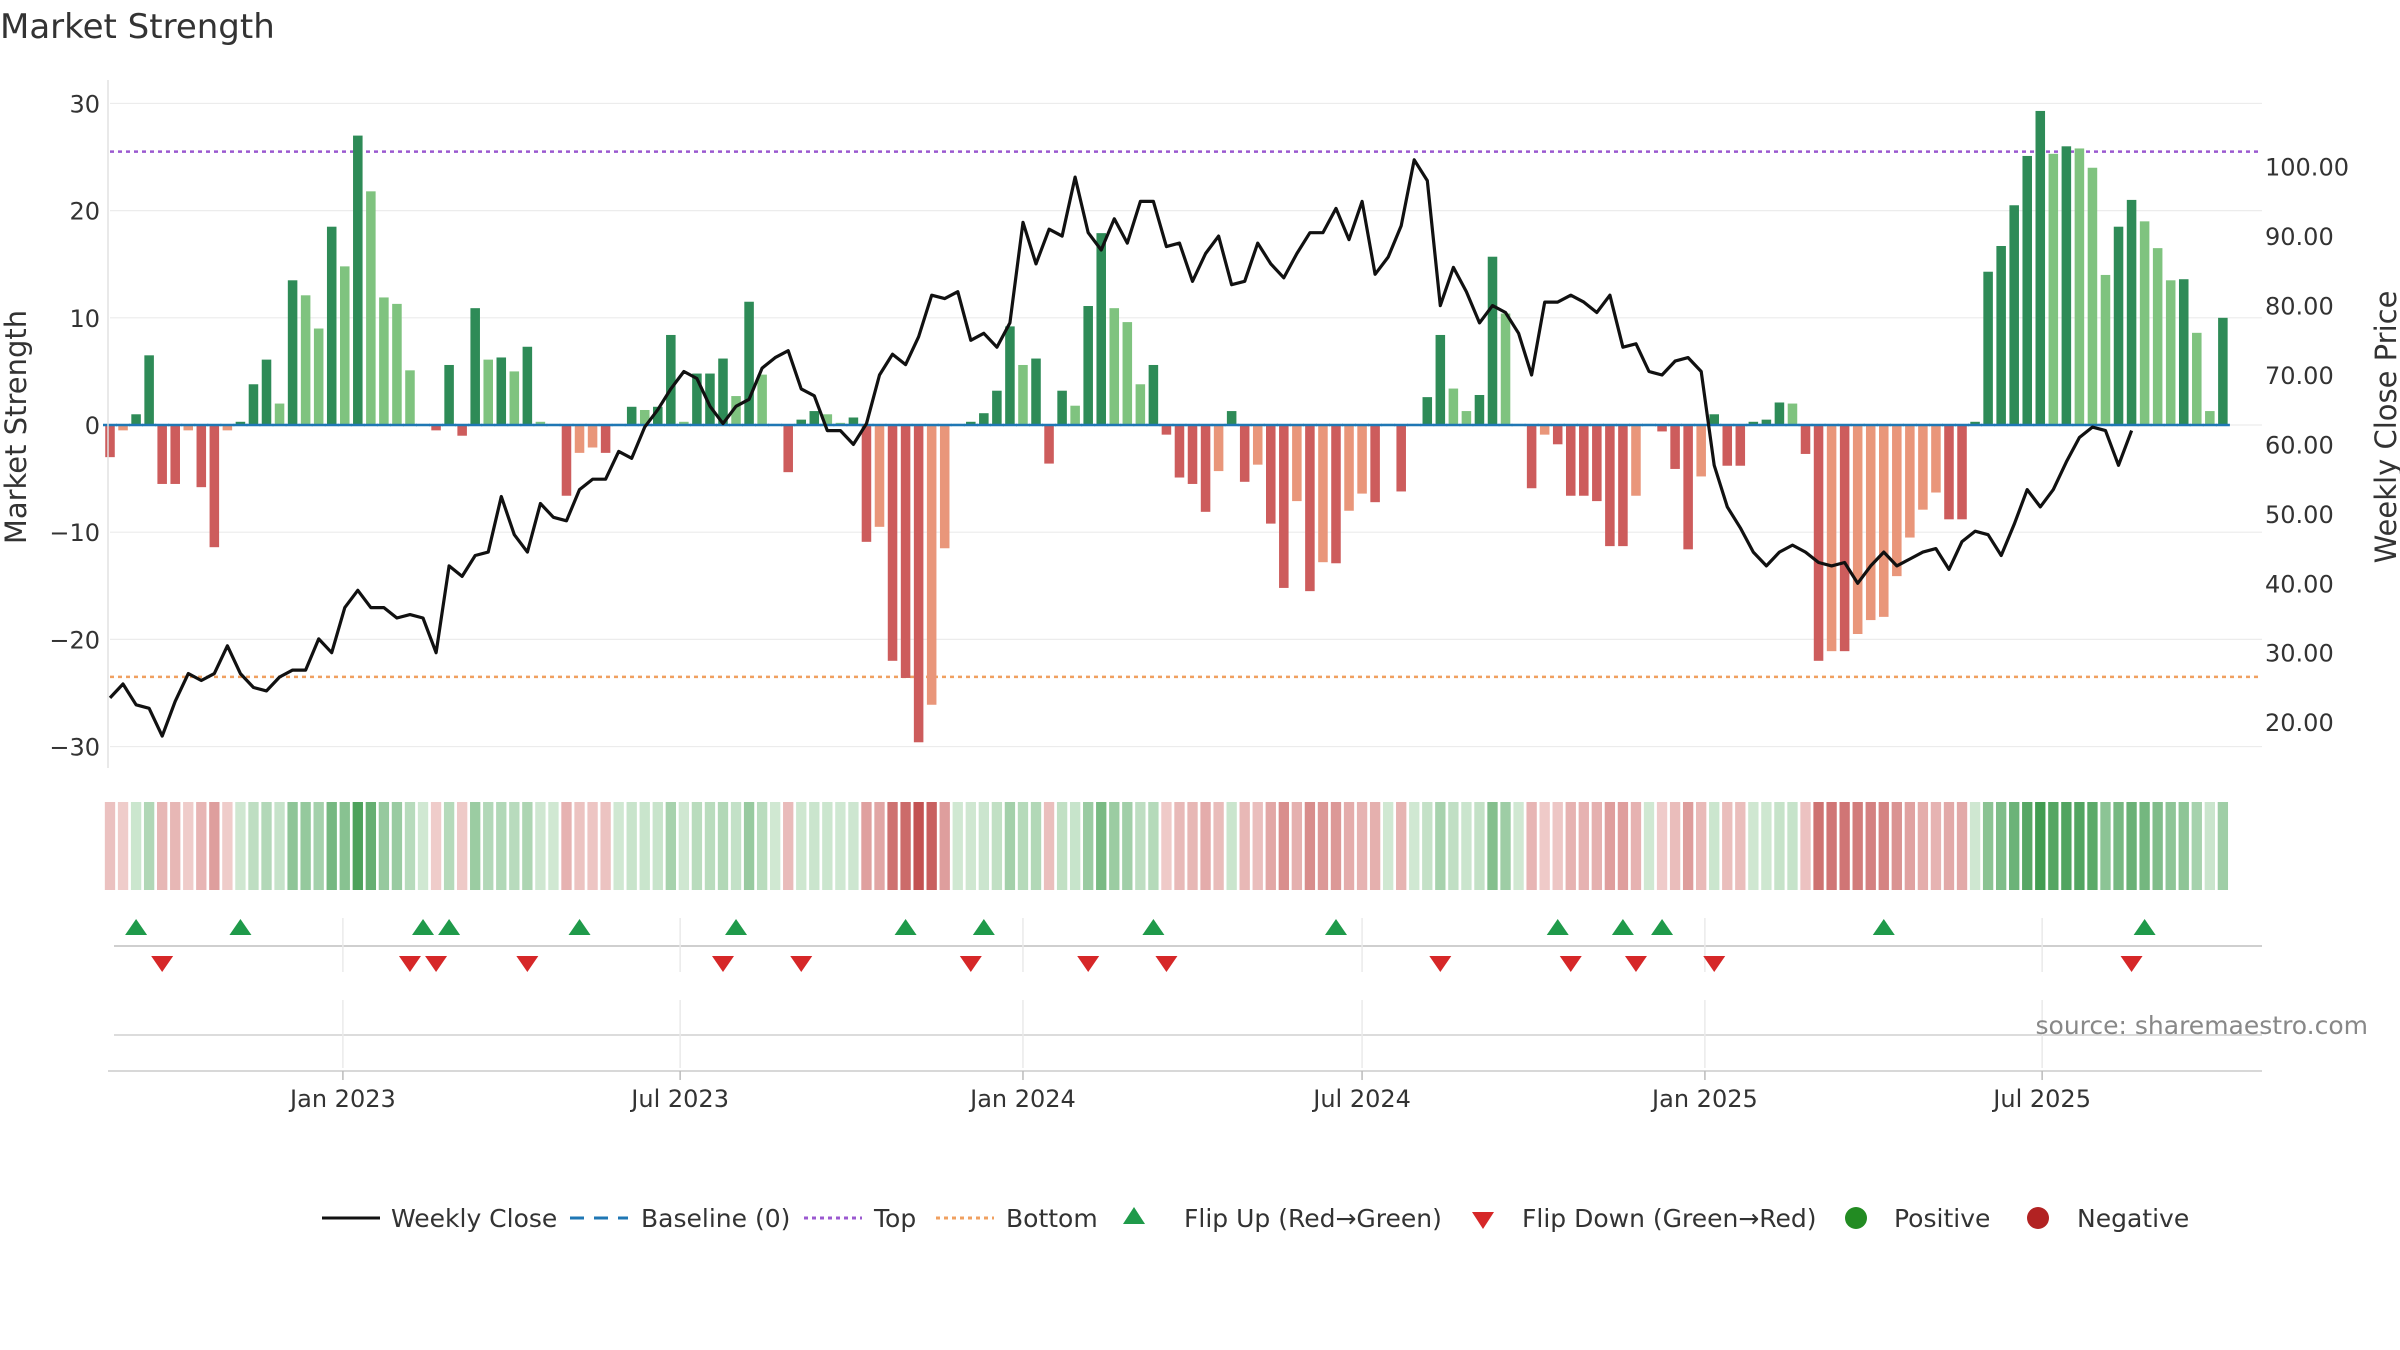 Image resolution: width=2400 pixels, height=1350 pixels. Describe the element at coordinates (1669, 1218) in the screenshot. I see `legend-flip-down: Flip Down (Green→Red)` at that location.